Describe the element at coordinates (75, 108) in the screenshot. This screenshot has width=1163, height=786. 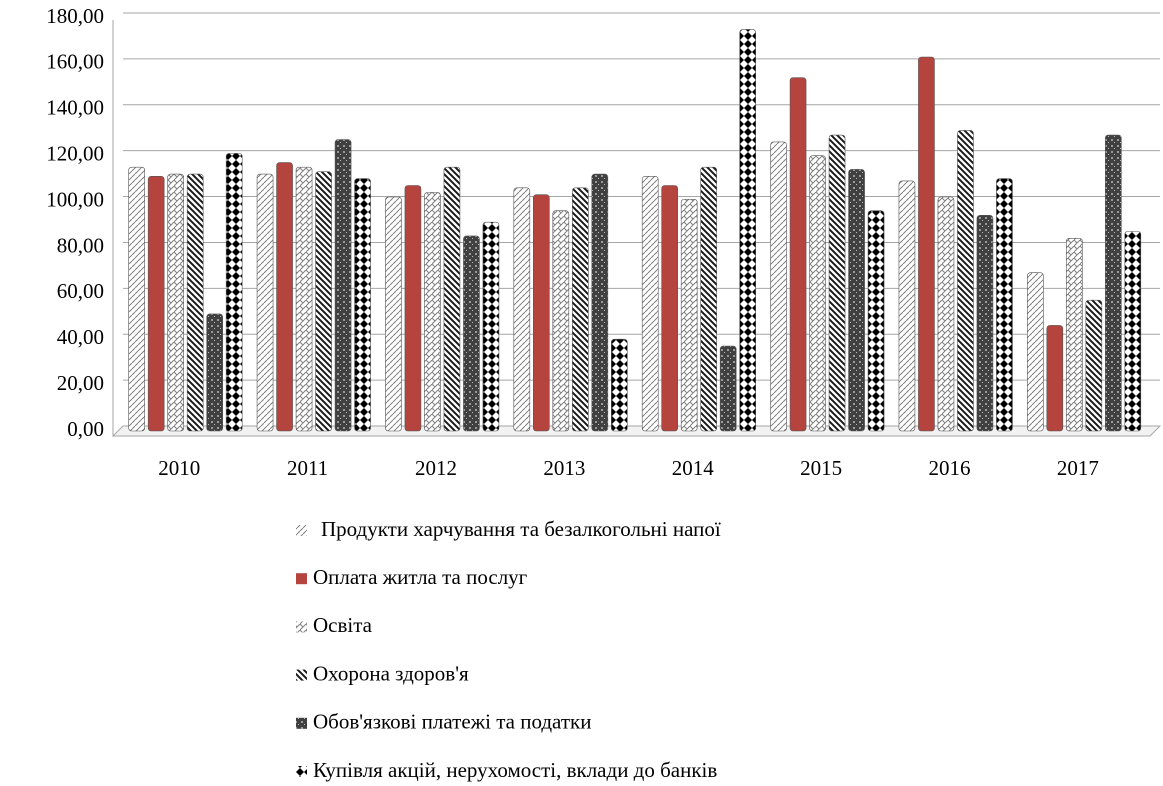
I see `y-tick-label: 140,00` at that location.